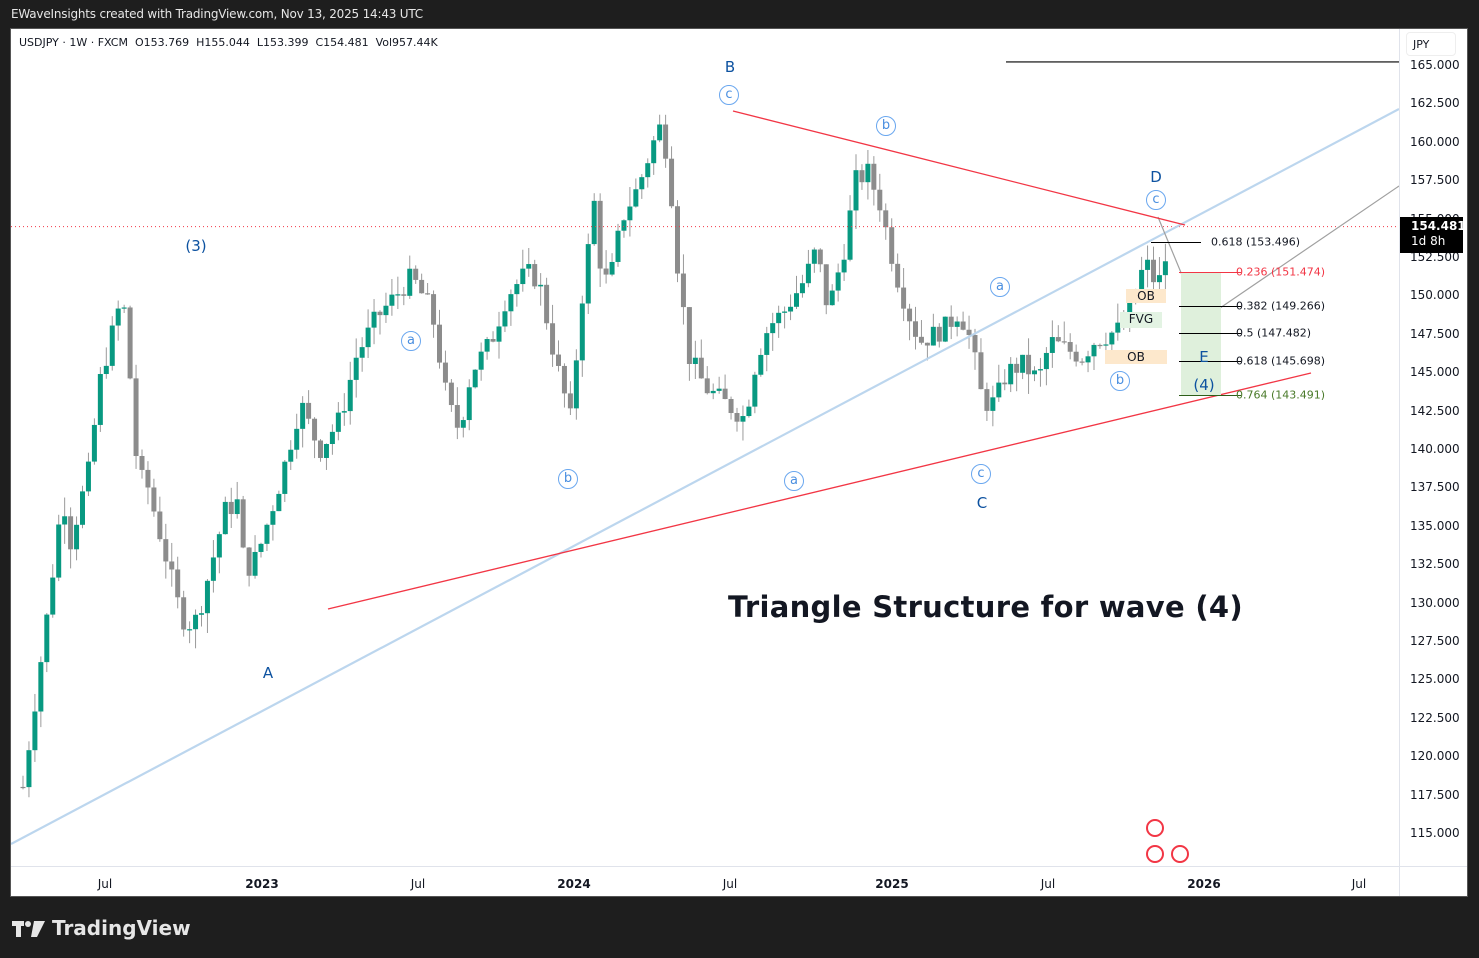  Describe the element at coordinates (1281, 272) in the screenshot. I see `fib-level-label: 0.236 (151.474)` at that location.